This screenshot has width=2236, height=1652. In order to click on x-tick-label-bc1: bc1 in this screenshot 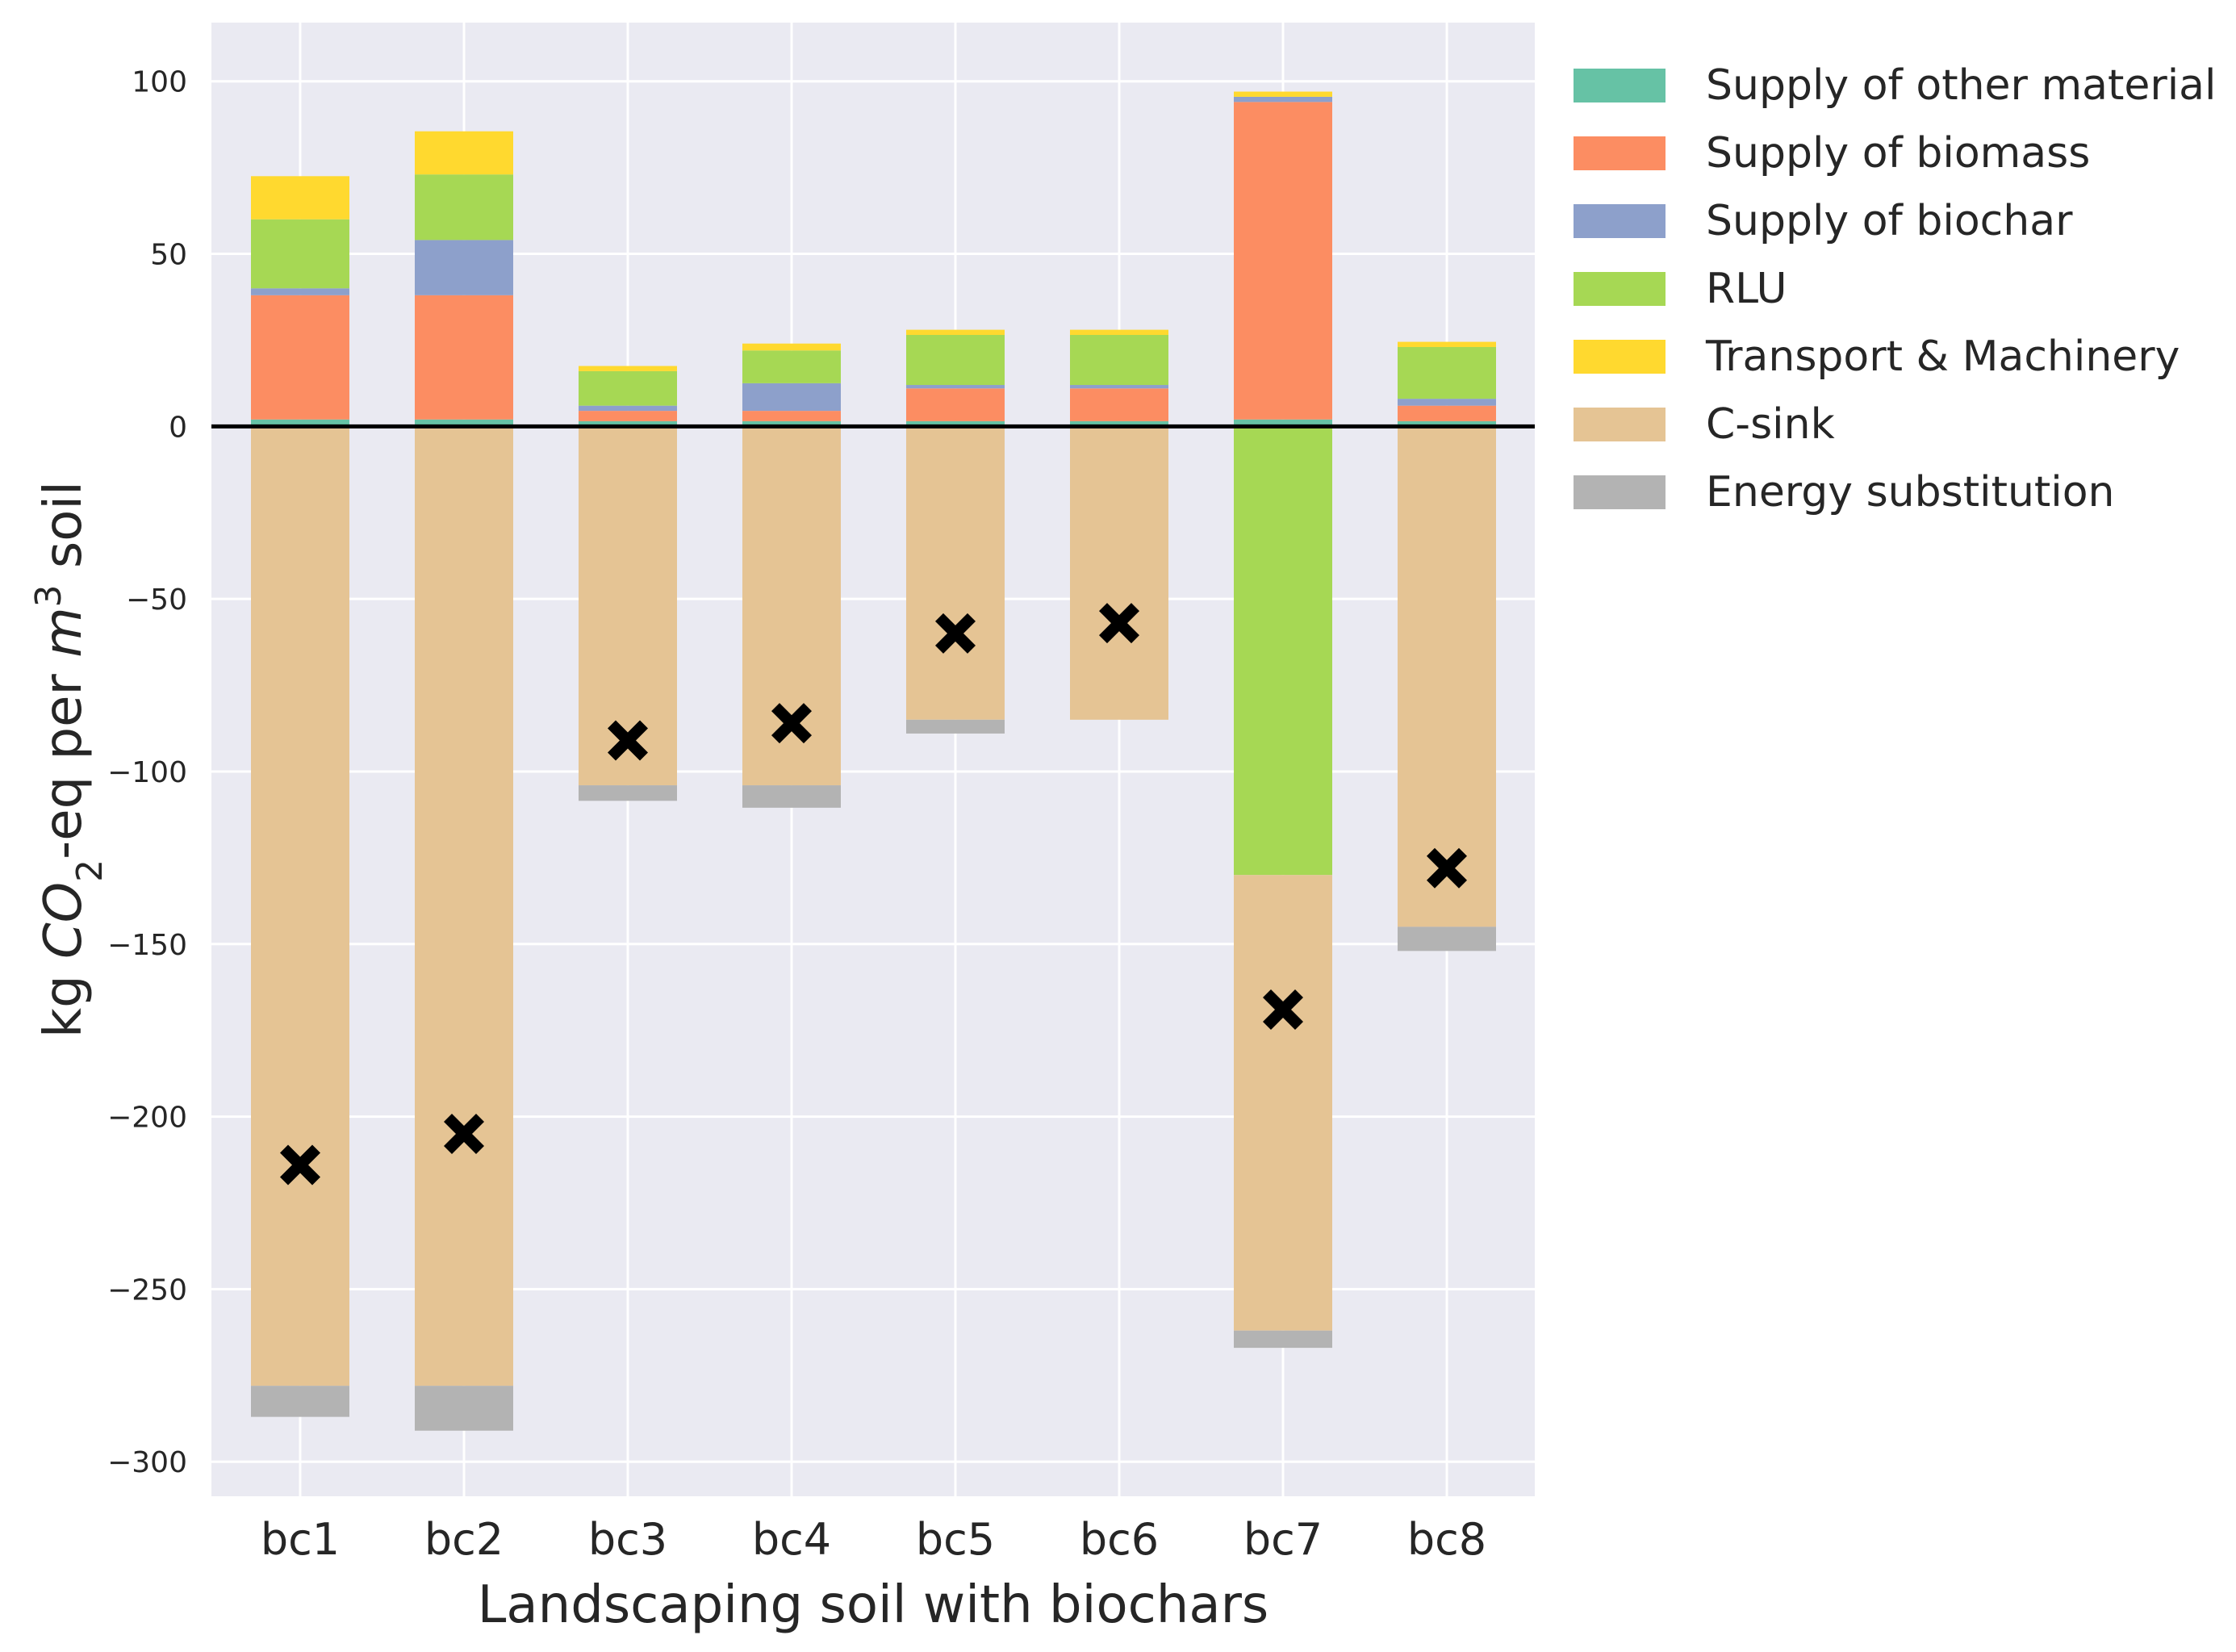, I will do `click(300, 1539)`.